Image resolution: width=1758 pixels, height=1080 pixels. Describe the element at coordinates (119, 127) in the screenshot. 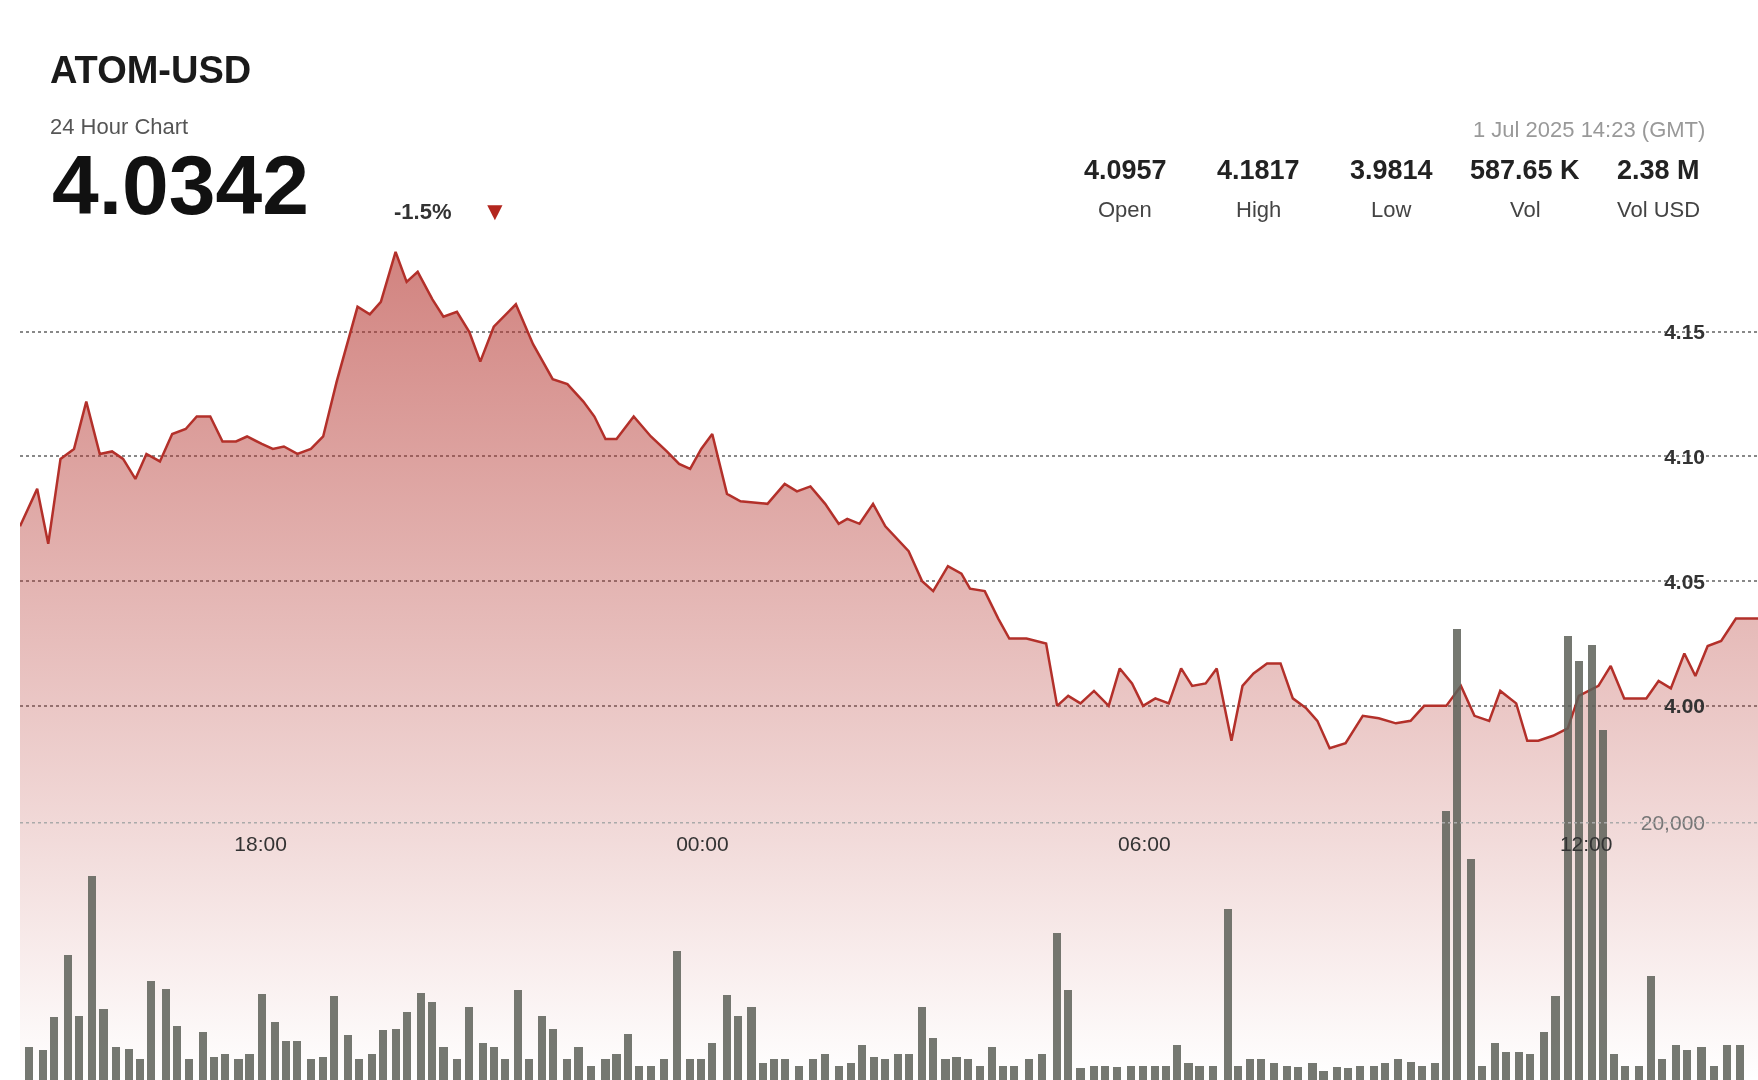

I see `text: 24 Hour Chart` at that location.